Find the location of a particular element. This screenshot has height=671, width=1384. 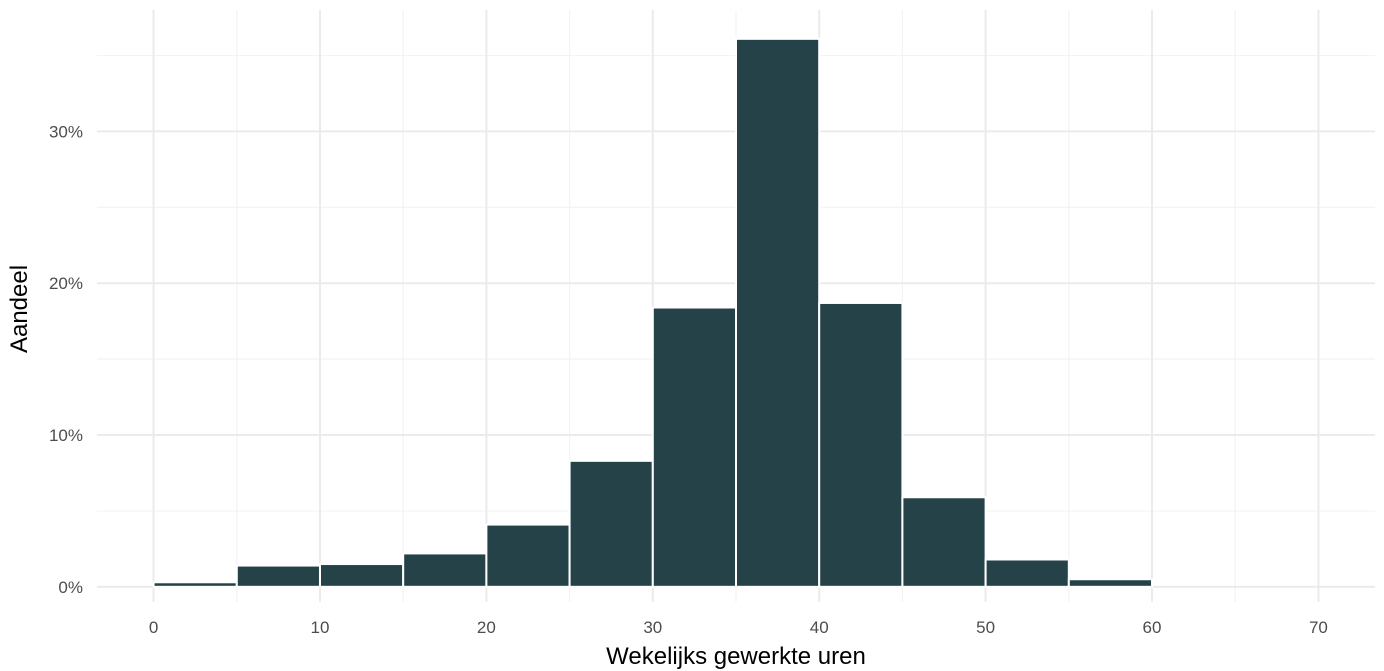

x-tick-label: 40 is located at coordinates (819, 627).